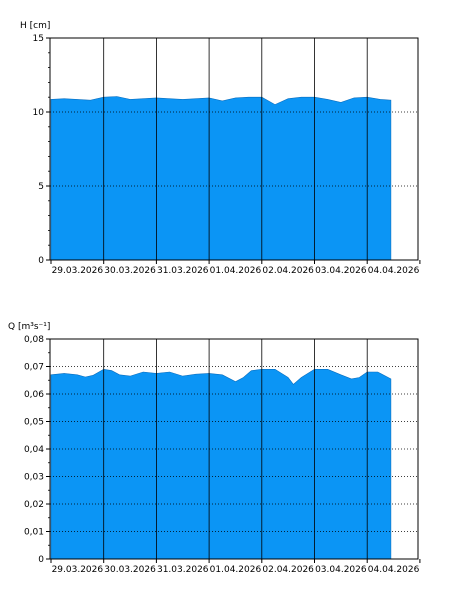  Describe the element at coordinates (34, 450) in the screenshot. I see `y-tick-label: 0,04` at that location.